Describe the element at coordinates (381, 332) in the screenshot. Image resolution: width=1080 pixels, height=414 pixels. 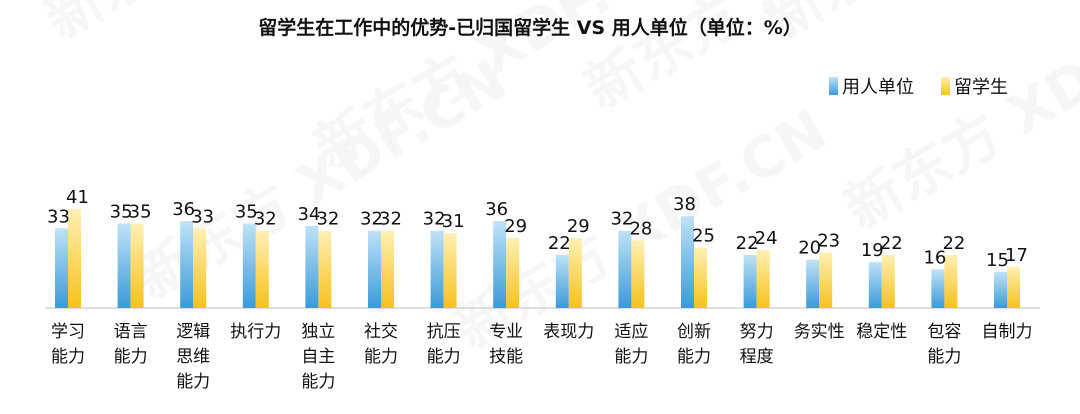
I see `category-label: 社交` at that location.